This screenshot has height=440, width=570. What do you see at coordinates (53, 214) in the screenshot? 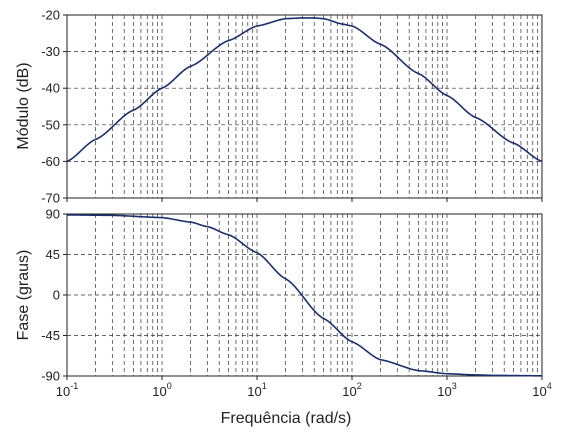
I see `phase-y-tick-label: 90` at bounding box center [53, 214].